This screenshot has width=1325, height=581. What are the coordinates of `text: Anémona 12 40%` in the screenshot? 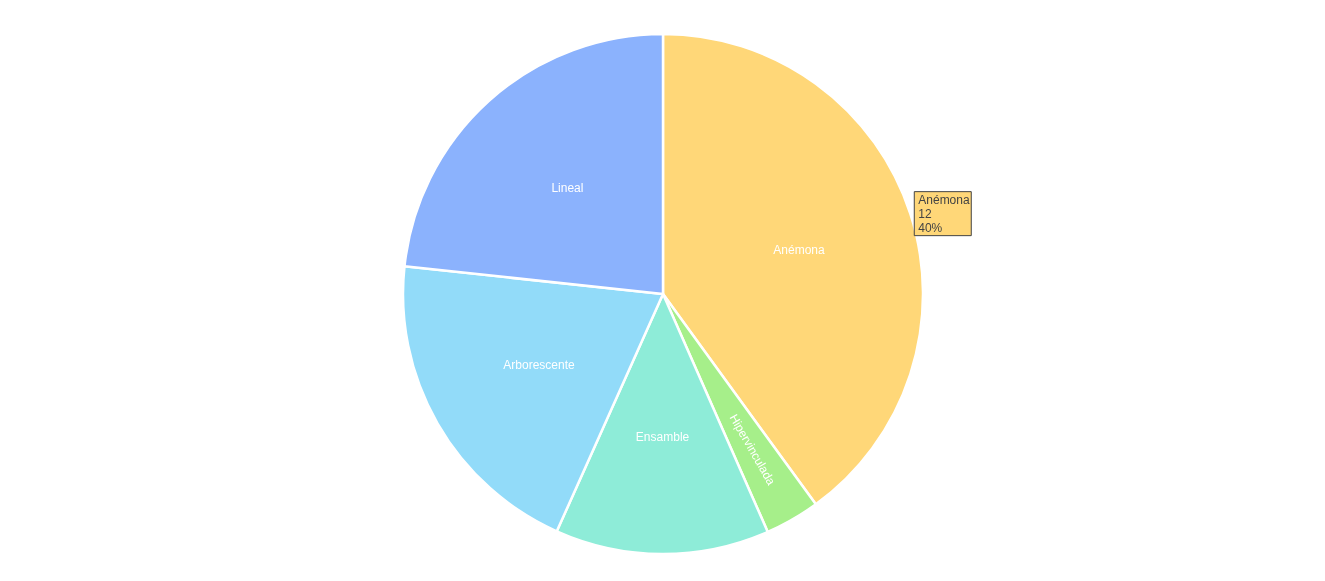 It's located at (944, 213).